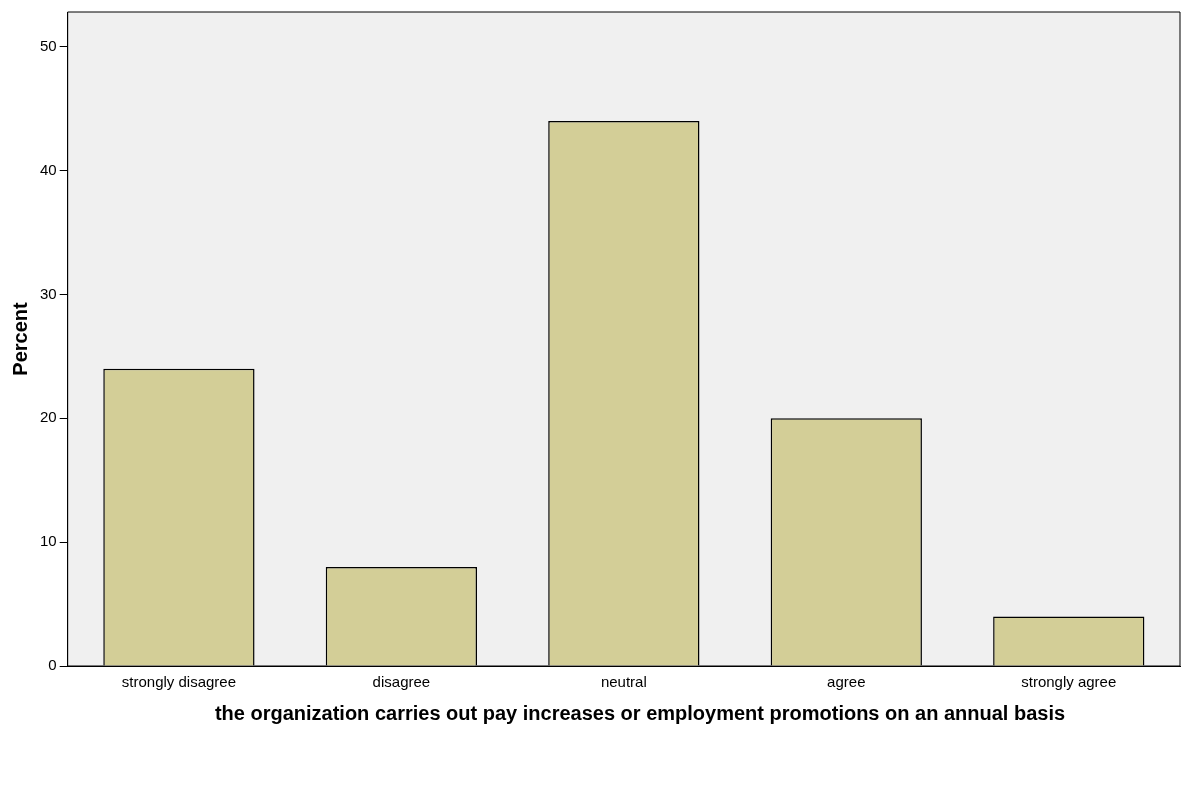  What do you see at coordinates (179, 682) in the screenshot?
I see `x-tick-label: strongly disagree` at bounding box center [179, 682].